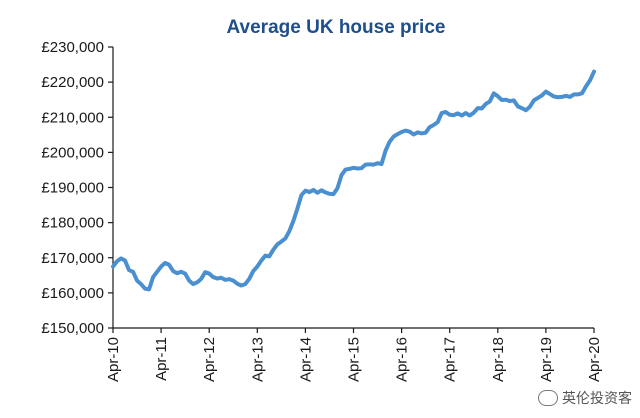  Describe the element at coordinates (72, 258) in the screenshot. I see `y-tick-label: £170,000` at that location.